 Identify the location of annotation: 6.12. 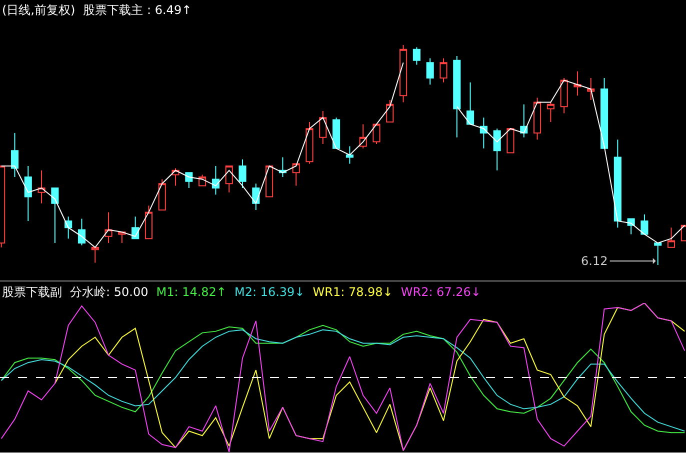
(594, 261).